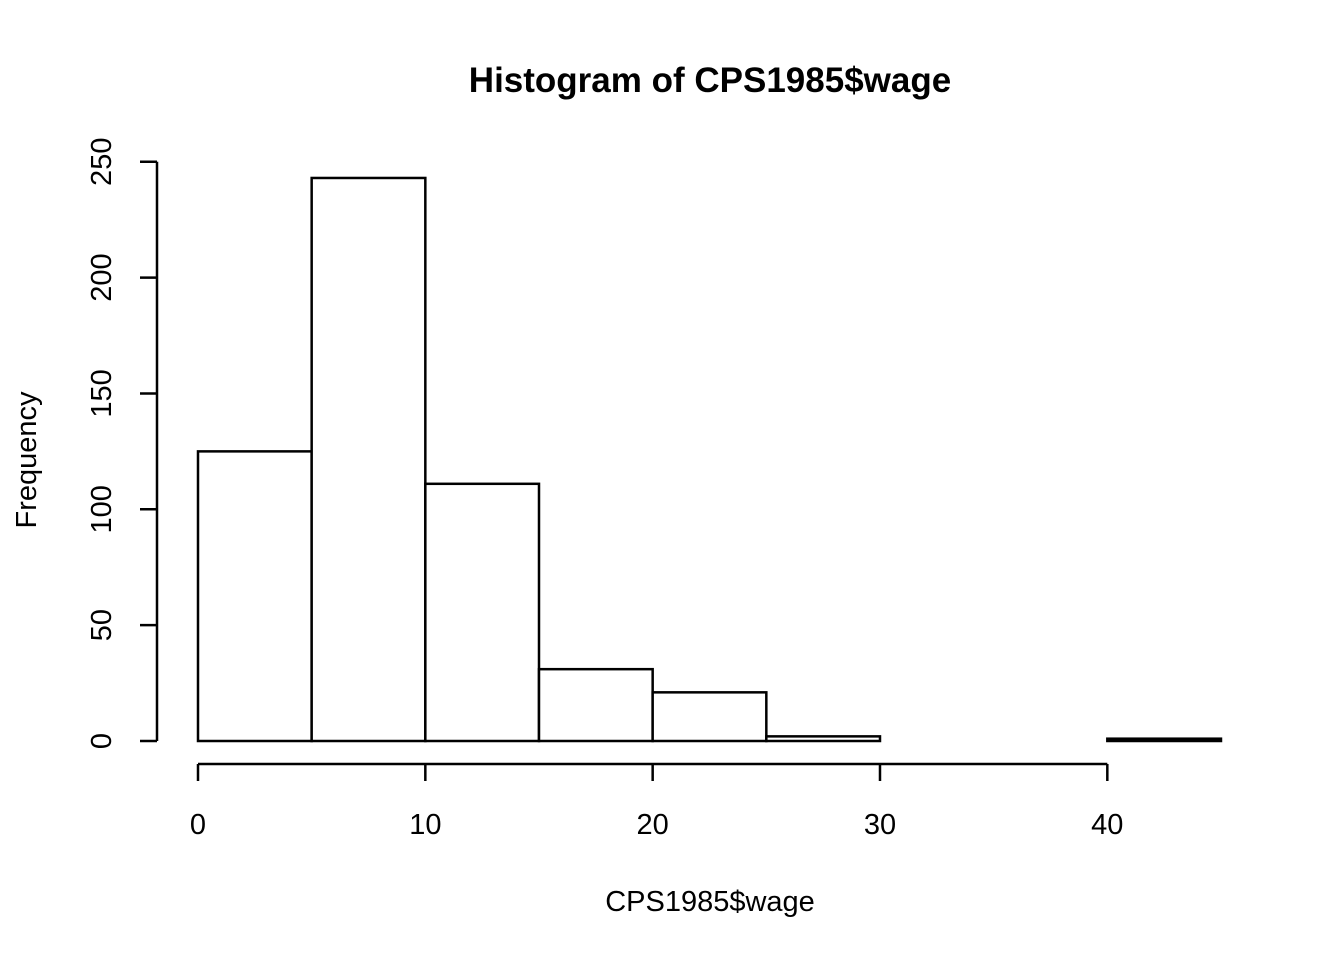  Describe the element at coordinates (102, 625) in the screenshot. I see `y-tick-label: 50` at that location.